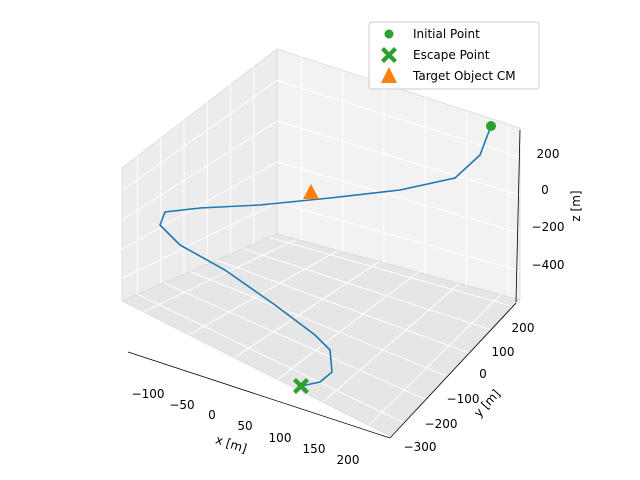 Image resolution: width=640 pixels, height=480 pixels. Describe the element at coordinates (545, 190) in the screenshot. I see `z-tick-label-2: 0` at that location.